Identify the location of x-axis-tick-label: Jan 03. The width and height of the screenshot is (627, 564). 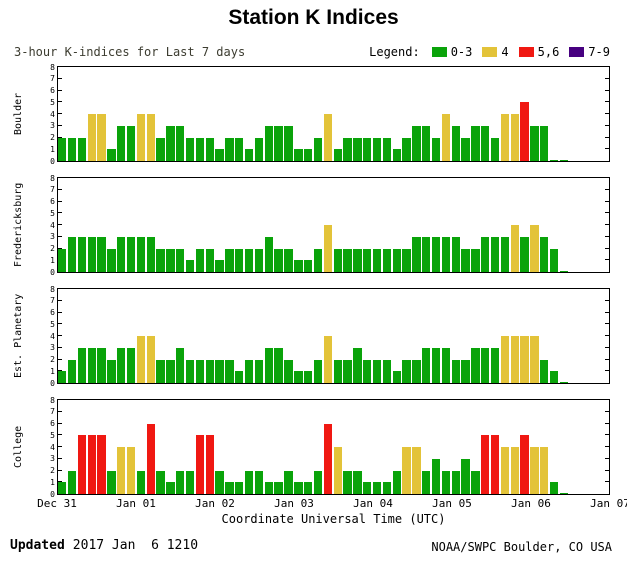
(294, 503).